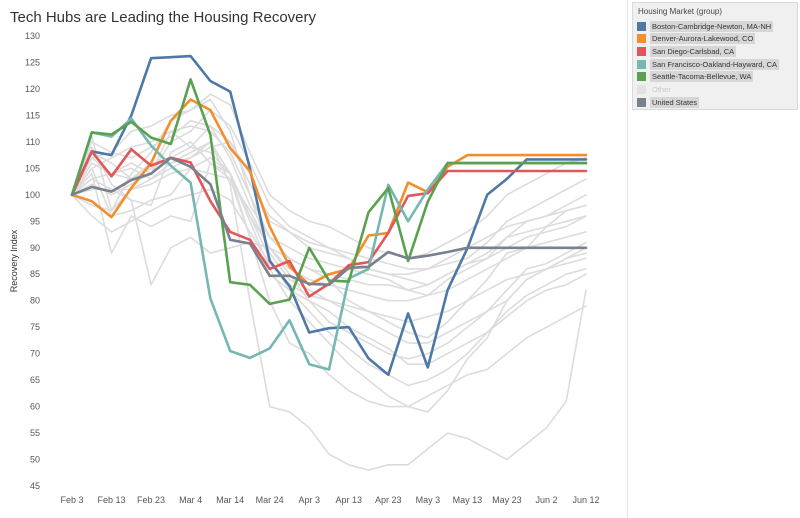 The width and height of the screenshot is (800, 518). Describe the element at coordinates (32, 89) in the screenshot. I see `y-tick-label: 120` at that location.